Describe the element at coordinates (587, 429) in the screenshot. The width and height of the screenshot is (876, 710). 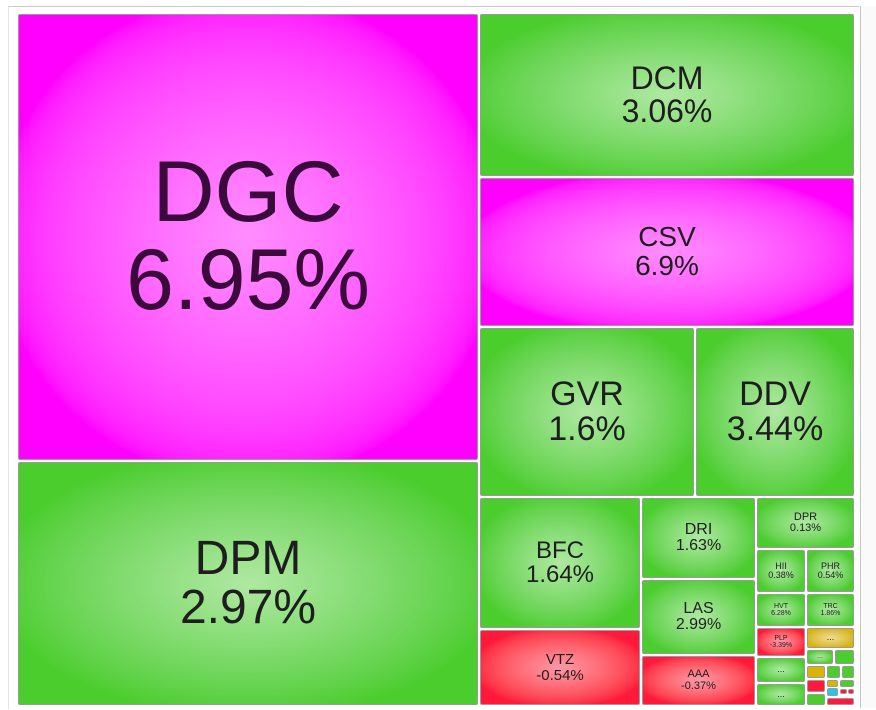
I see `change: 1.6%` at that location.